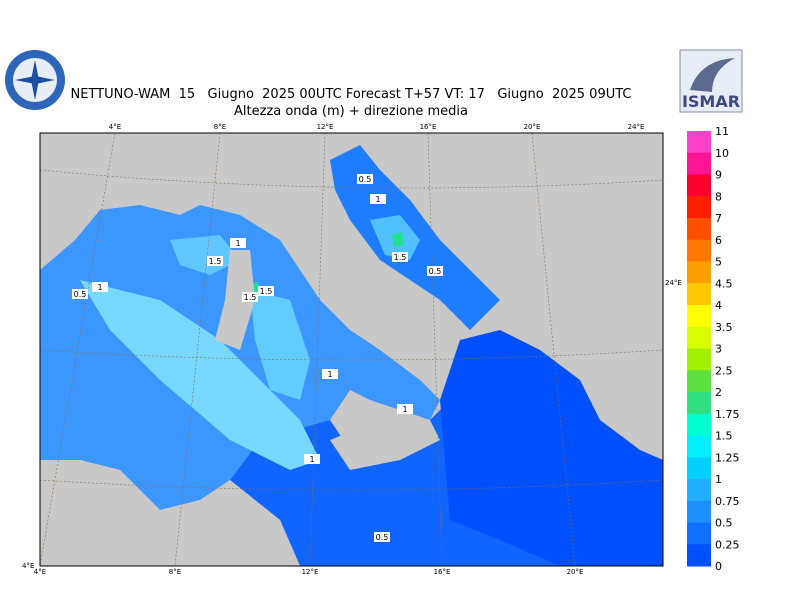 Image resolution: width=794 pixels, height=600 pixels. I want to click on legend-label: 8, so click(718, 196).